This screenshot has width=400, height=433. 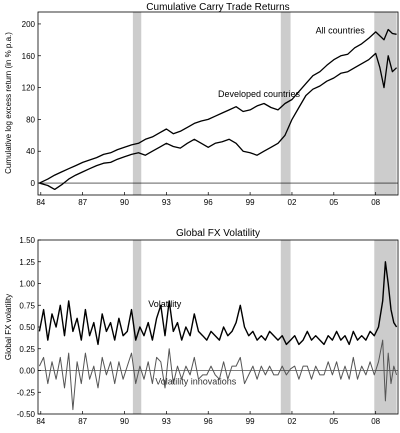 I want to click on y-tick-label: -0.25, so click(x=26, y=392).